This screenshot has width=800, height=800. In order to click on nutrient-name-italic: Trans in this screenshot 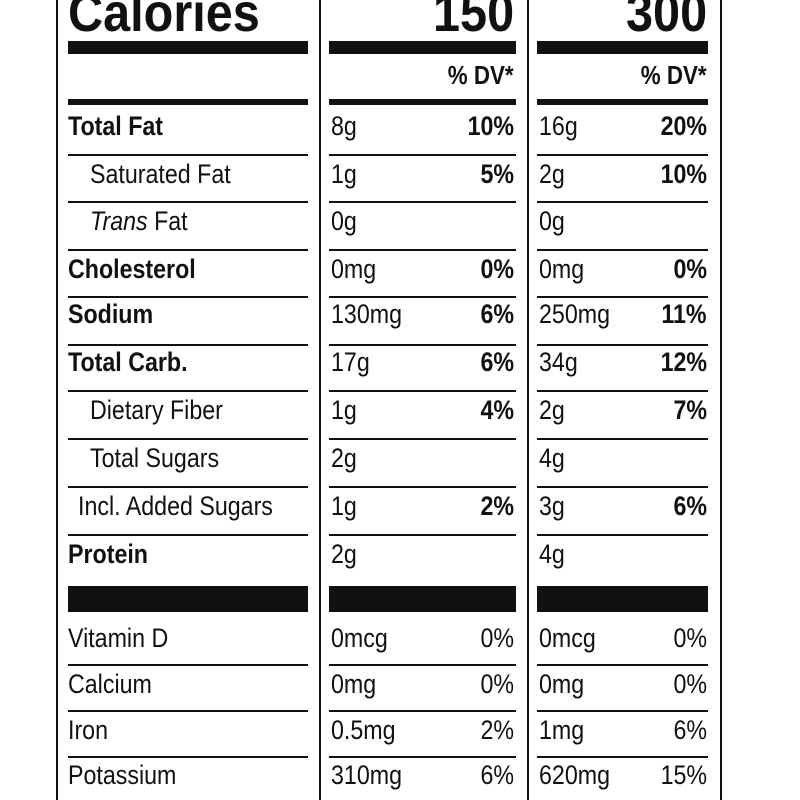, I will do `click(119, 221)`.